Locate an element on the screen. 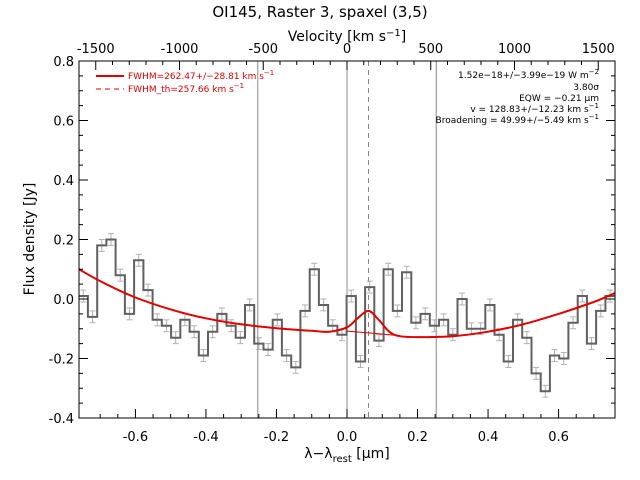  y-axis-label: Flux density [Jy] is located at coordinates (30, 239).